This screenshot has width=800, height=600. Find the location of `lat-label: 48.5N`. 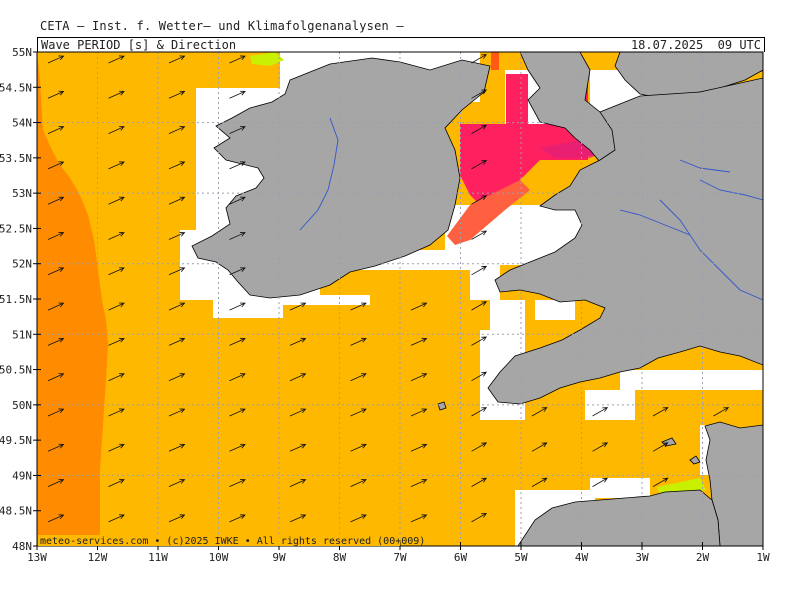

lat-label: 48.5N is located at coordinates (16, 511).